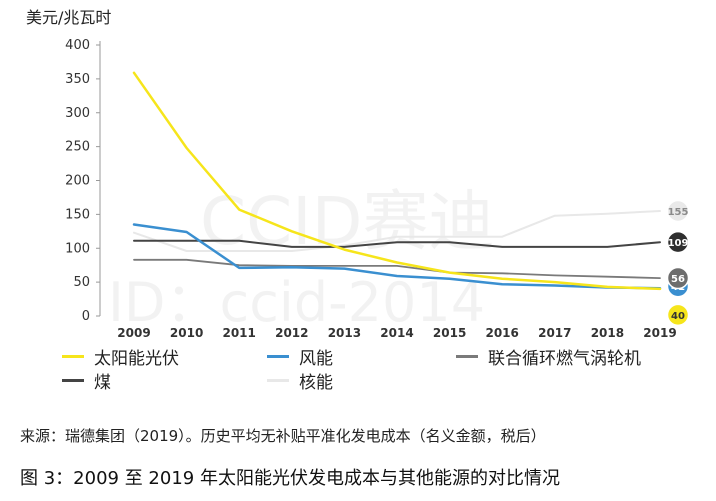 Image resolution: width=716 pixels, height=501 pixels. Describe the element at coordinates (278, 356) in the screenshot. I see `legend-swatch-wind` at that location.